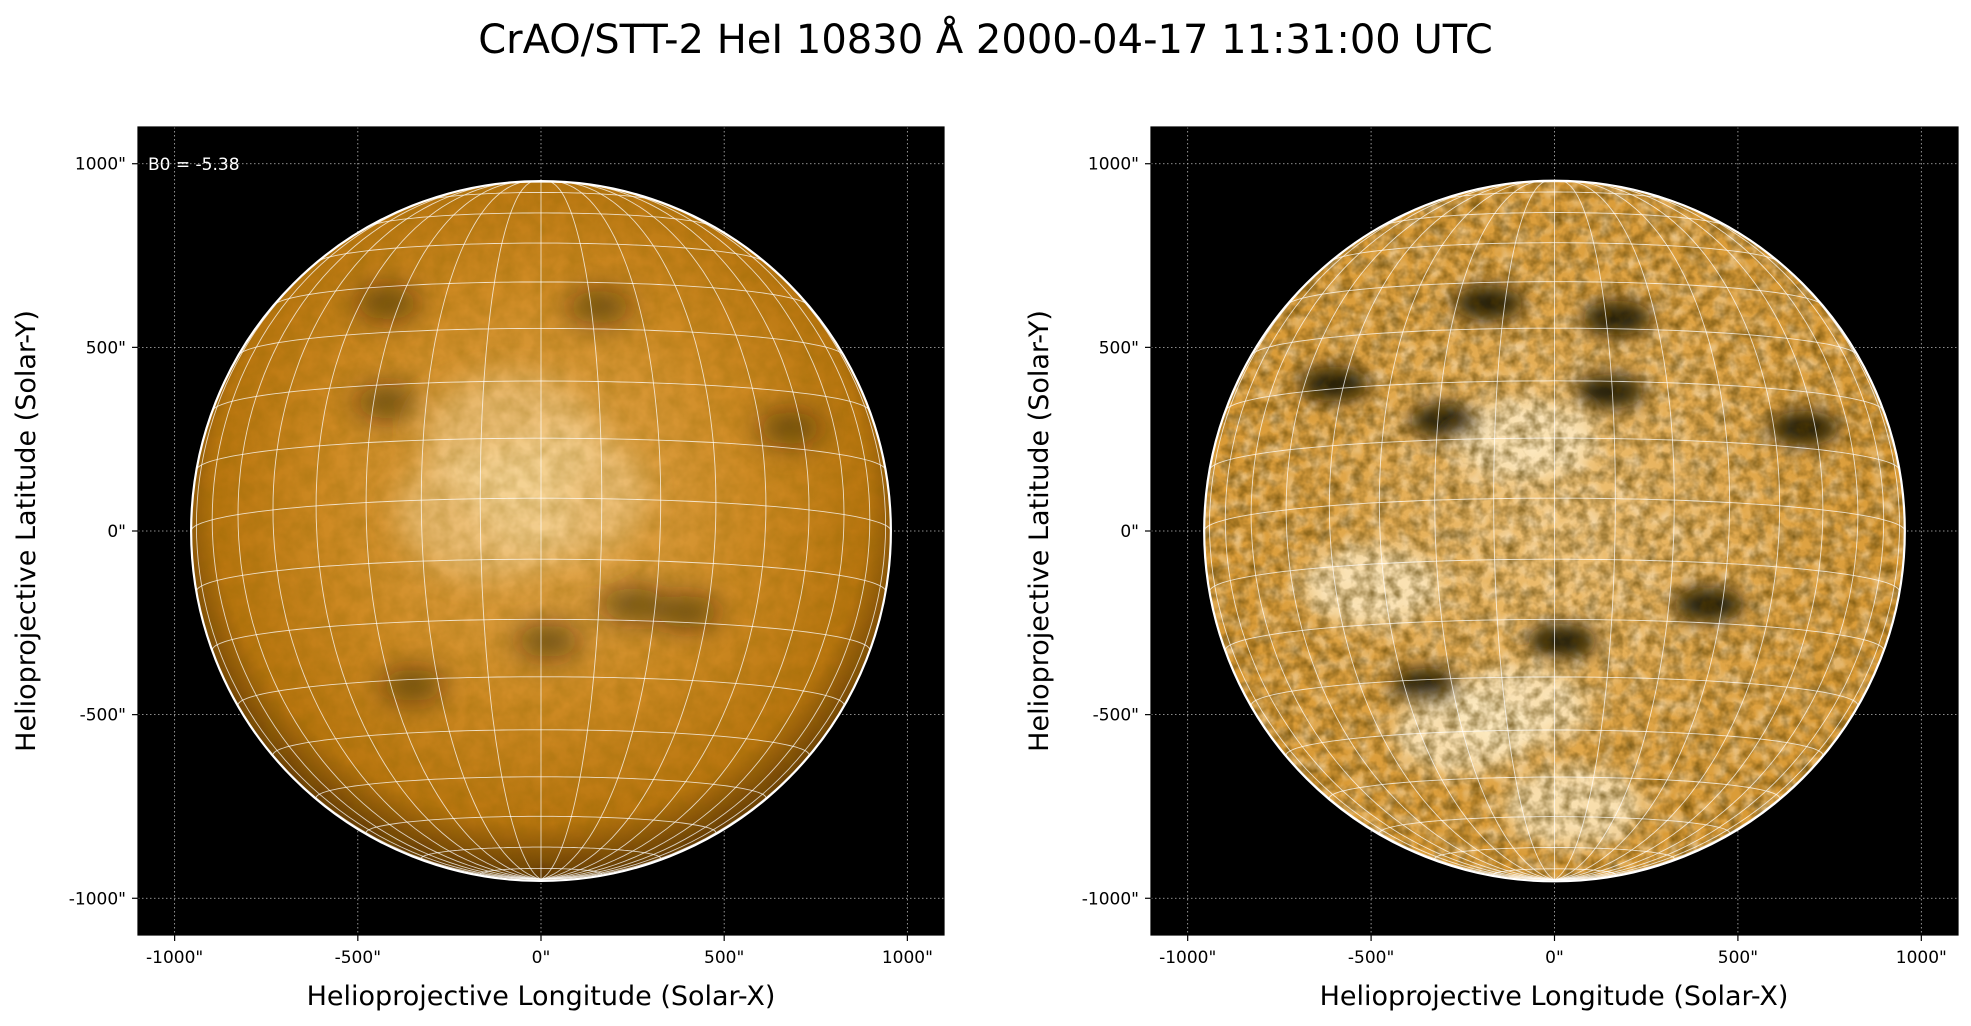 The image size is (1971, 1026). Describe the element at coordinates (1039, 531) in the screenshot. I see `right-y-axis-label: Helioprojective Latitude (Solar-Y)` at that location.